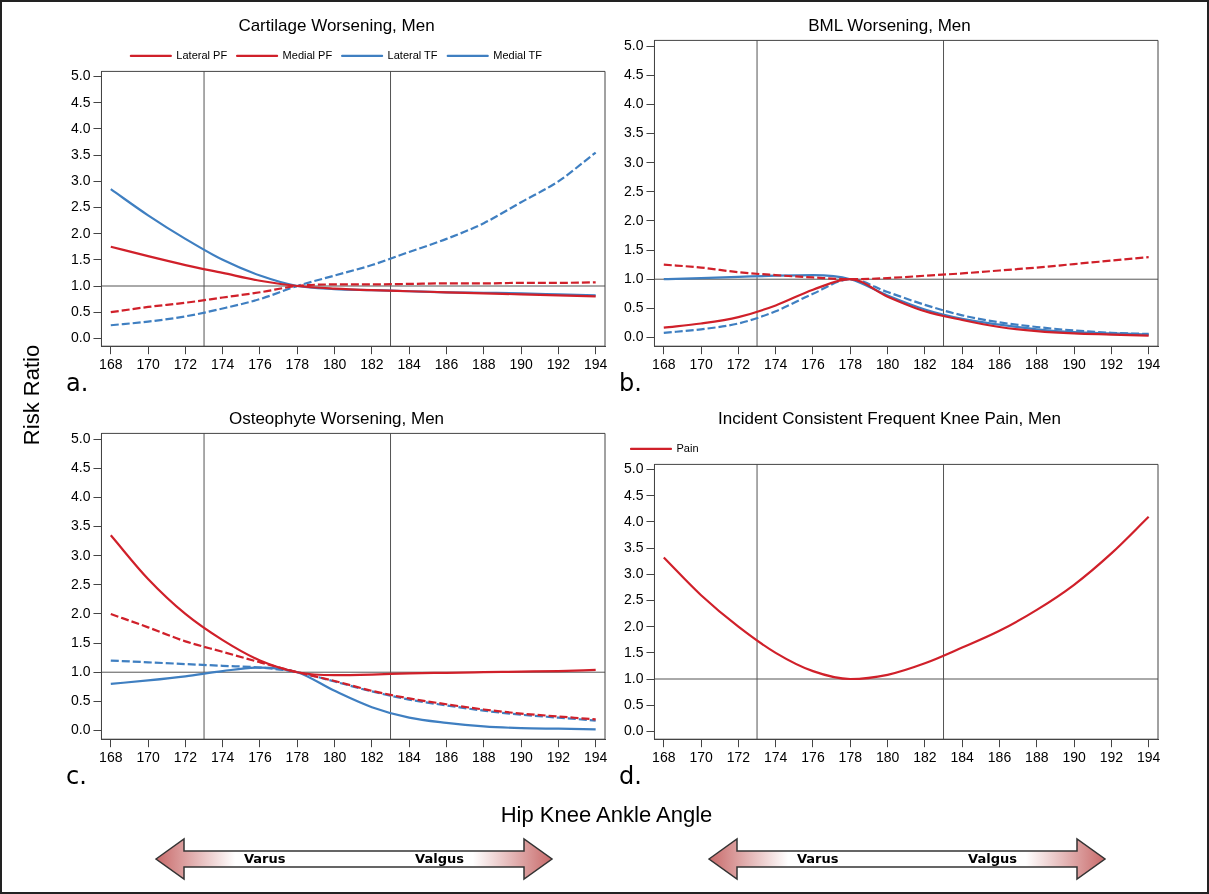 The height and width of the screenshot is (894, 1209). What do you see at coordinates (889, 418) in the screenshot?
I see `chart-title: Incident Consistent Frequent Knee Pain, Men` at bounding box center [889, 418].